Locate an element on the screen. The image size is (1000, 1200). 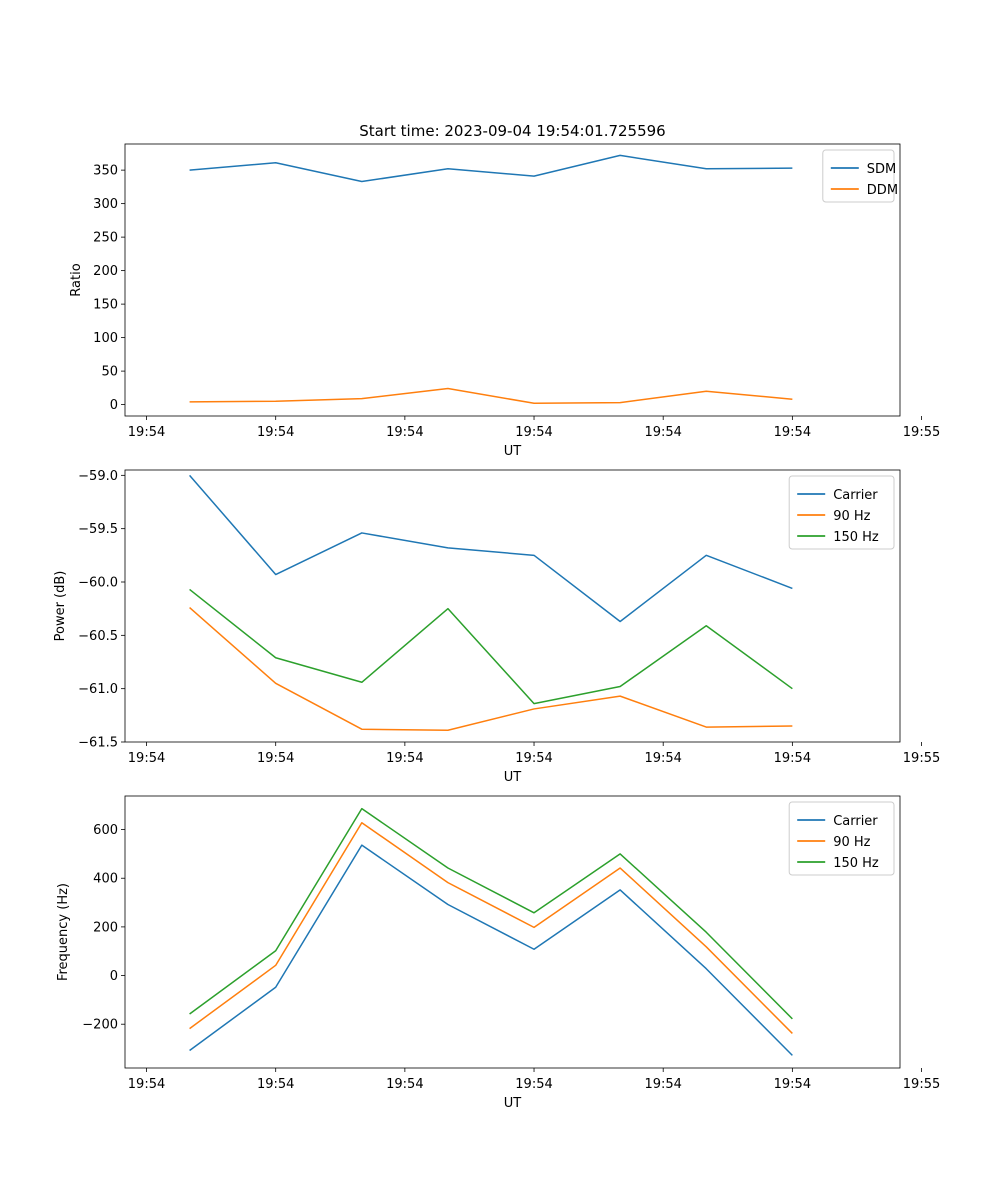
chart-2-legend: Carrier 90 Hz 150 Hz is located at coordinates (841, 512).